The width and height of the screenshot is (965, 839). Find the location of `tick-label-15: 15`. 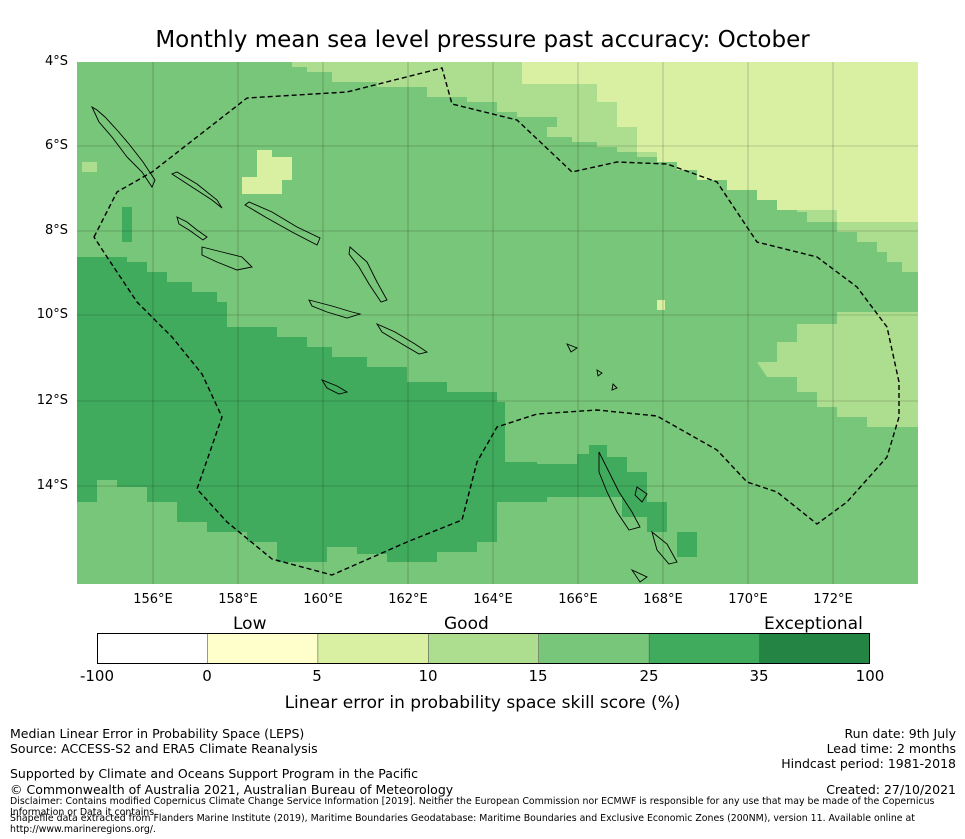

tick-label-15: 15 is located at coordinates (538, 676).